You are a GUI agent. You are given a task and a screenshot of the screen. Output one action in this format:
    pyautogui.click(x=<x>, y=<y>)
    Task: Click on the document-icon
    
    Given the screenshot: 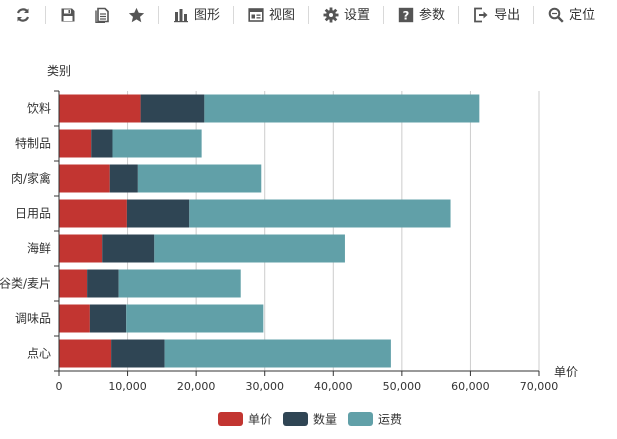 What is the action you would take?
    pyautogui.click(x=102, y=15)
    